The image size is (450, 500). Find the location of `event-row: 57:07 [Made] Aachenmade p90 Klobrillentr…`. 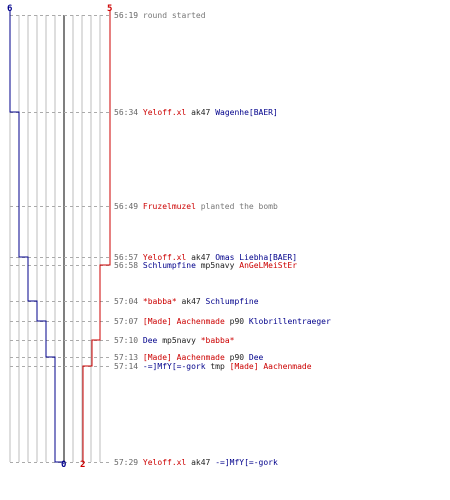

event-row: 57:07 [Made] Aachenmade p90 Klobrillentr… is located at coordinates (222, 321).